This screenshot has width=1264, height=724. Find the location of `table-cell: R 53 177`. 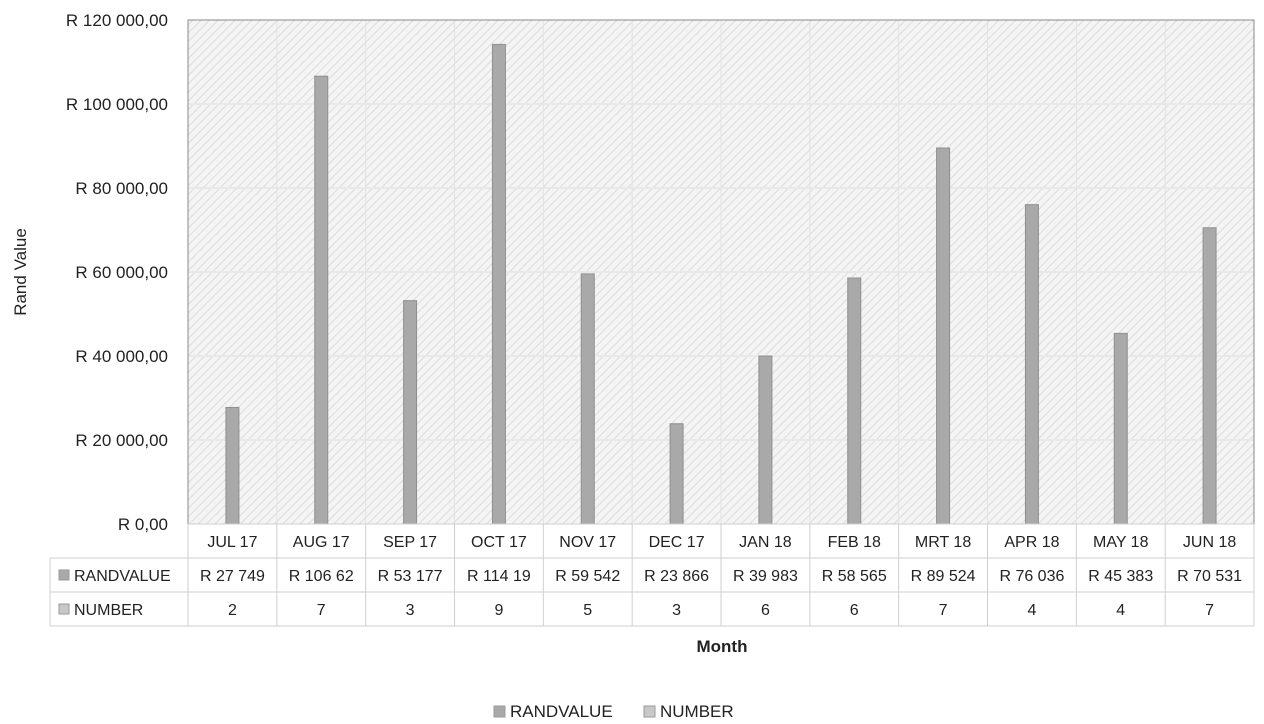

table-cell: R 53 177 is located at coordinates (410, 576).